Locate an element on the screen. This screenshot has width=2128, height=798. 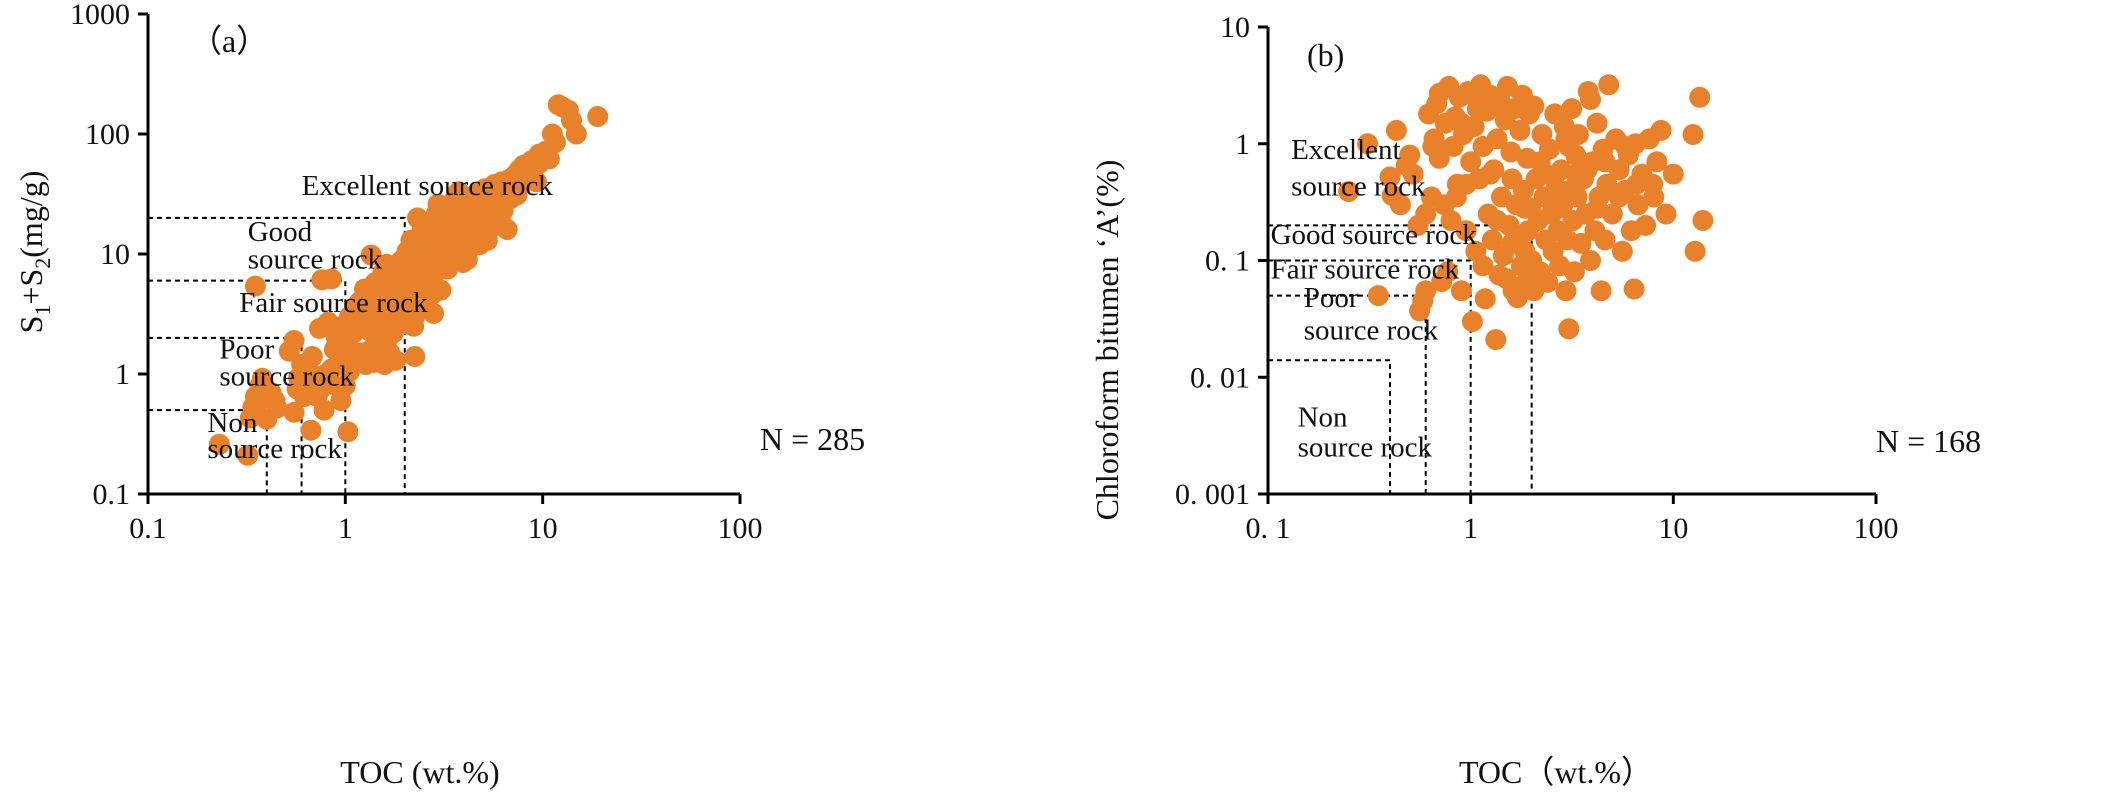
y-tick-label: 1000 is located at coordinates (100, 15).